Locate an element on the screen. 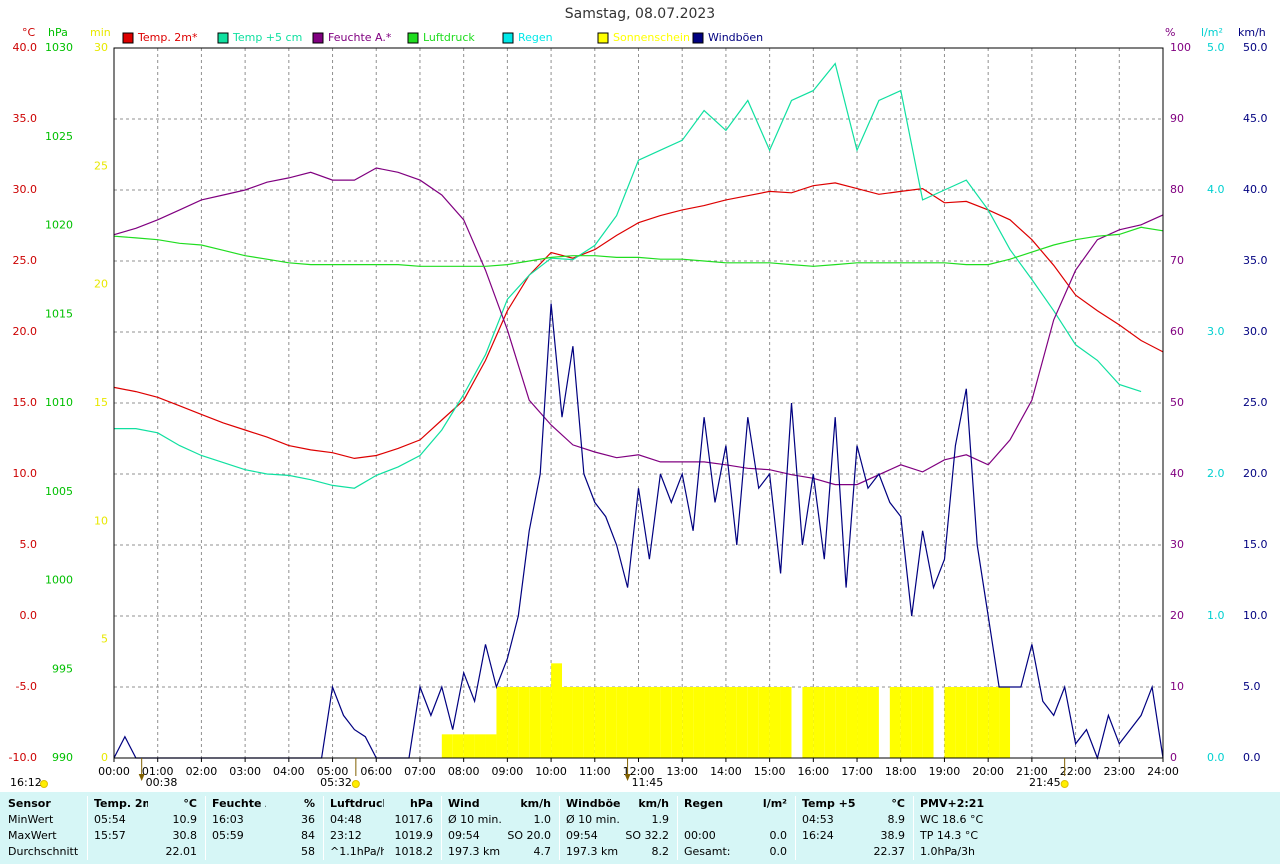 Image resolution: width=1280 pixels, height=864 pixels. y-tick-label: 0 is located at coordinates (104, 757).